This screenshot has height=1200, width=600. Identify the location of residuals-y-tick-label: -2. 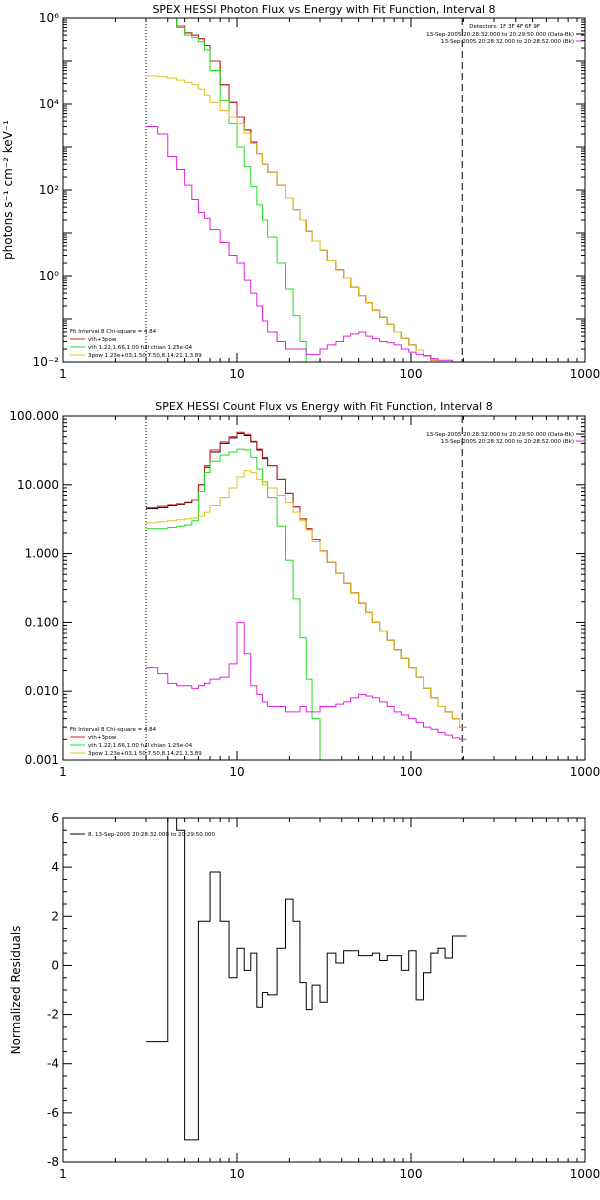
(53, 1015).